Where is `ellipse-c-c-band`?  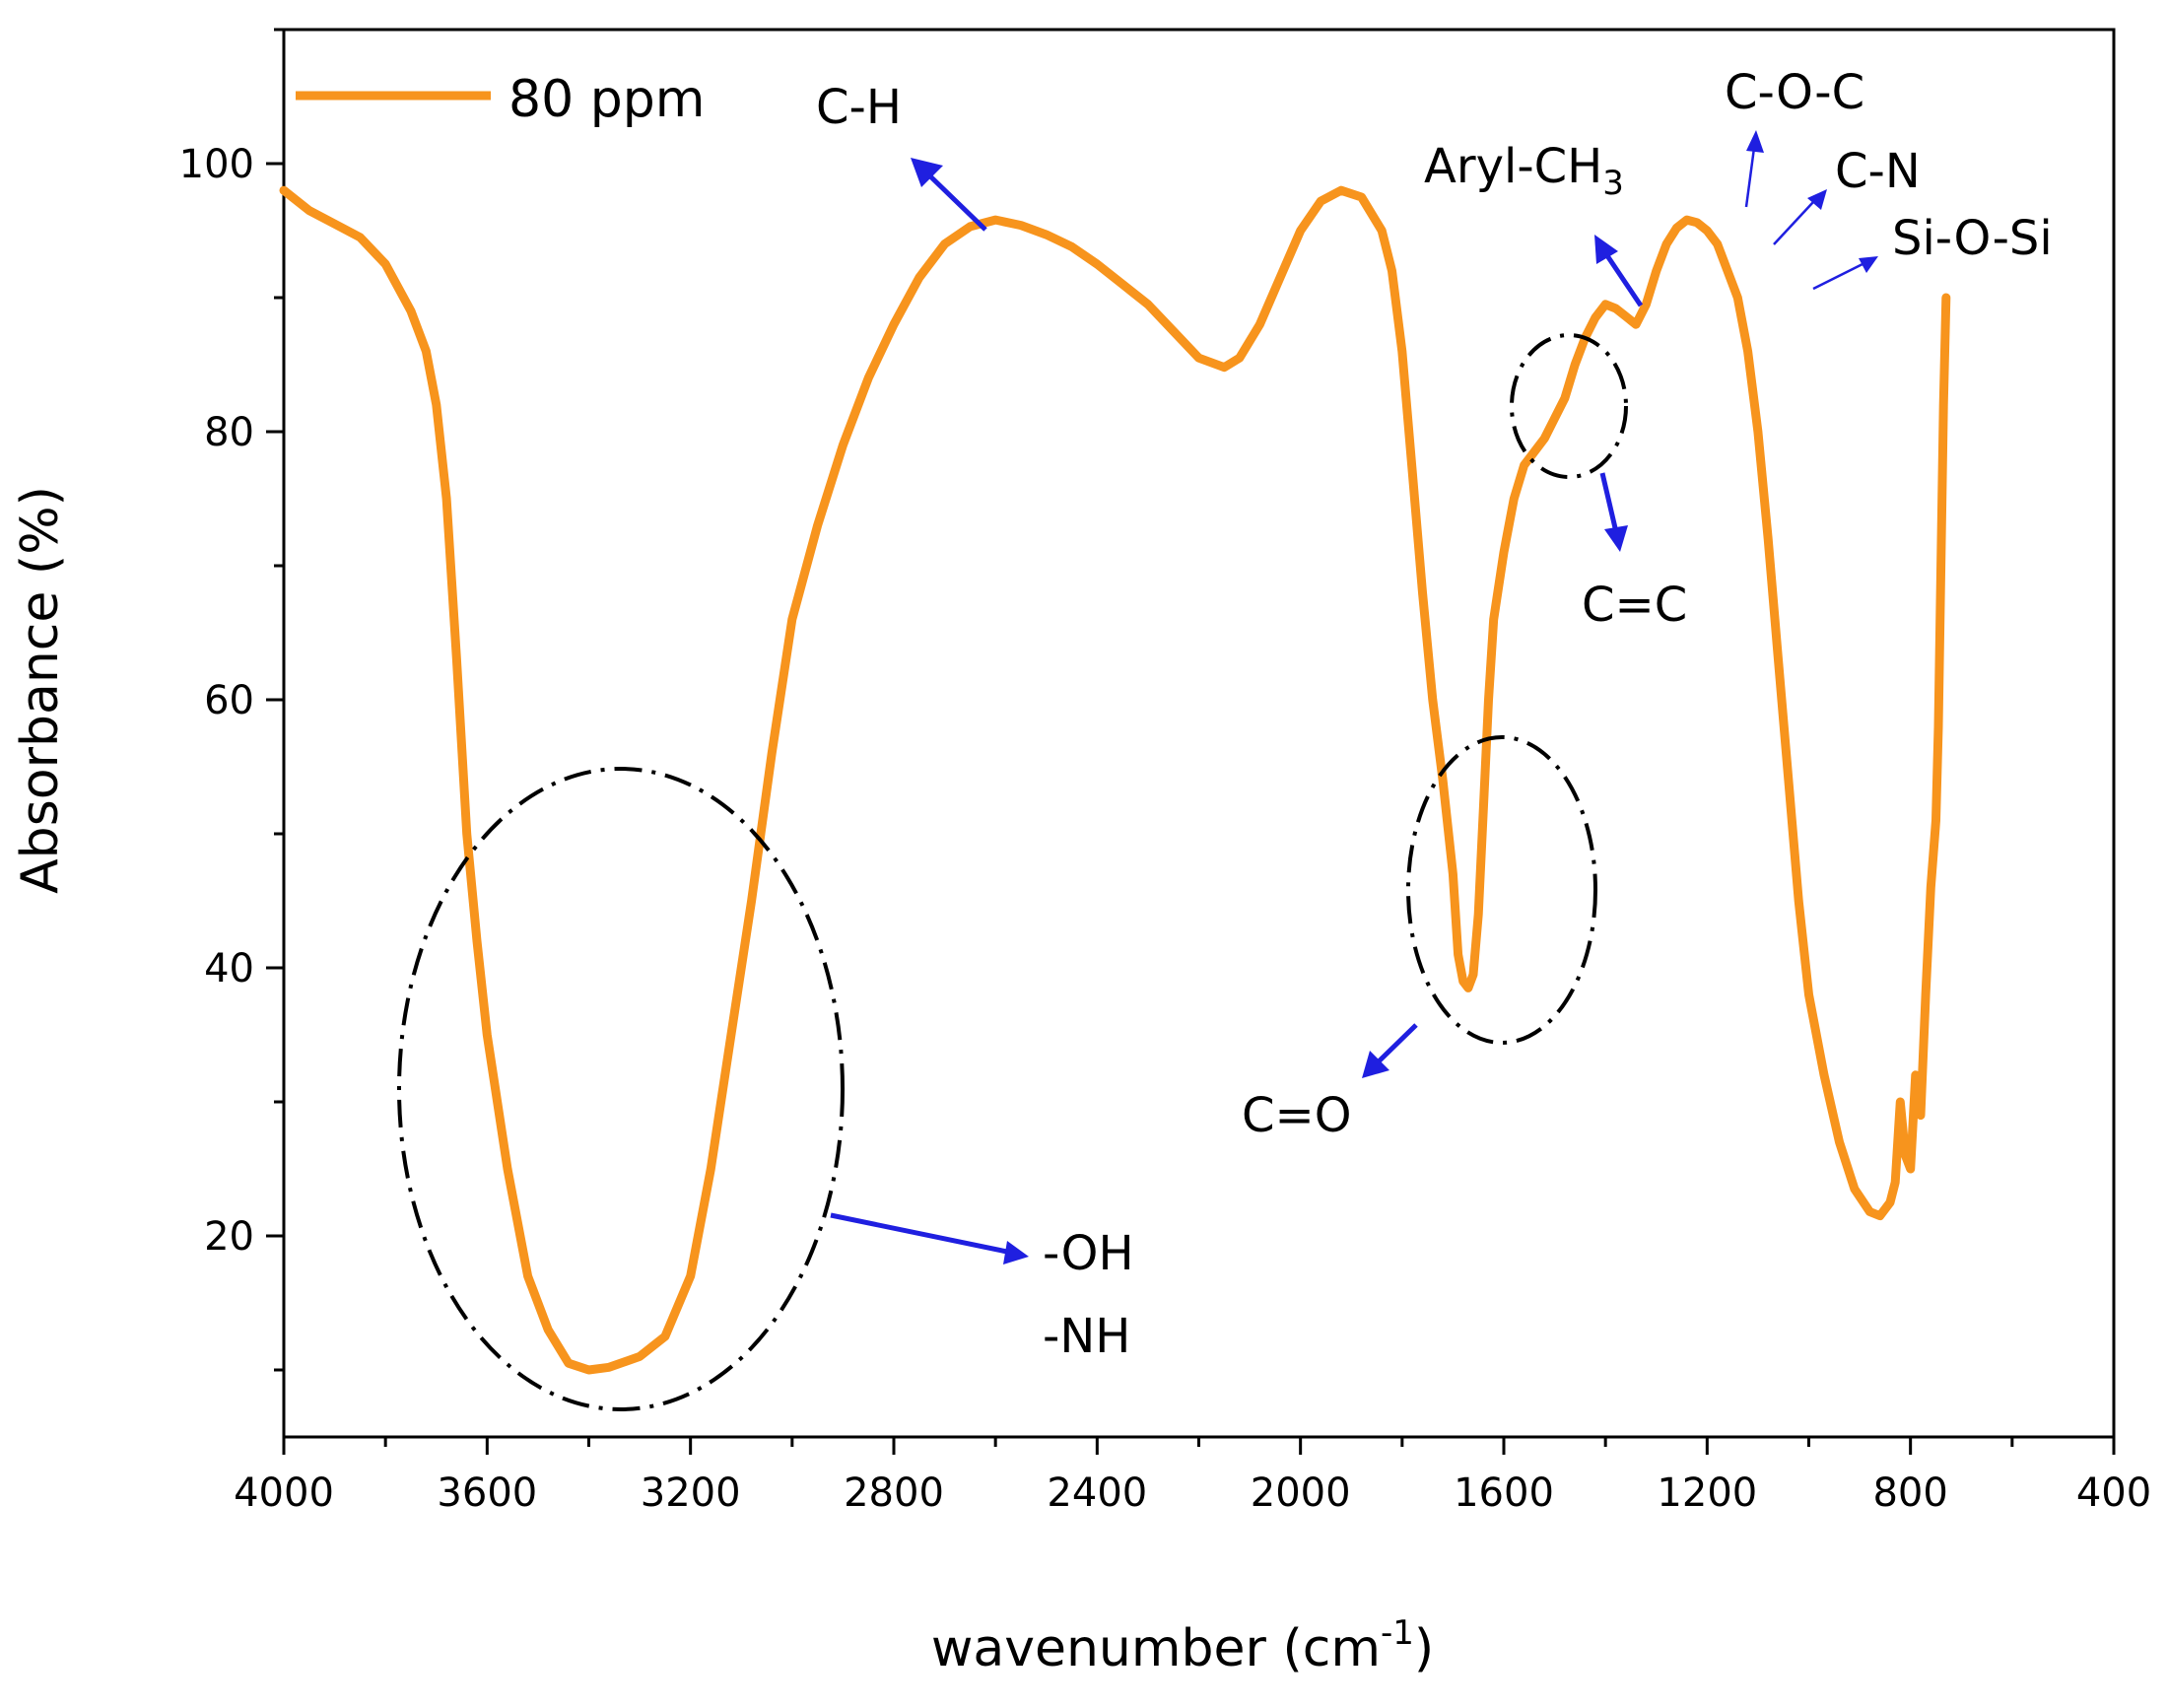
ellipse-c-c-band is located at coordinates (1569, 406).